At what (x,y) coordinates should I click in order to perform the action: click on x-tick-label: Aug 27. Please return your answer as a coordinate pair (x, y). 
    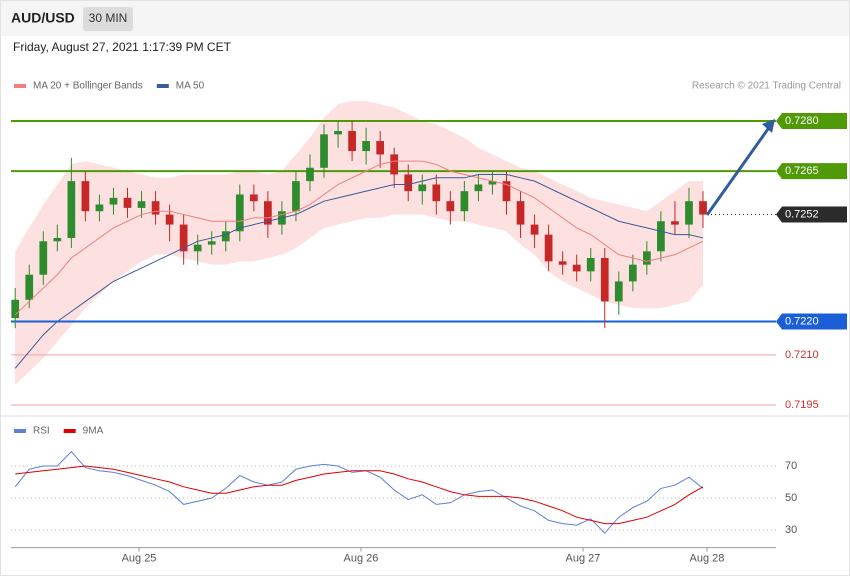
    Looking at the image, I should click on (583, 559).